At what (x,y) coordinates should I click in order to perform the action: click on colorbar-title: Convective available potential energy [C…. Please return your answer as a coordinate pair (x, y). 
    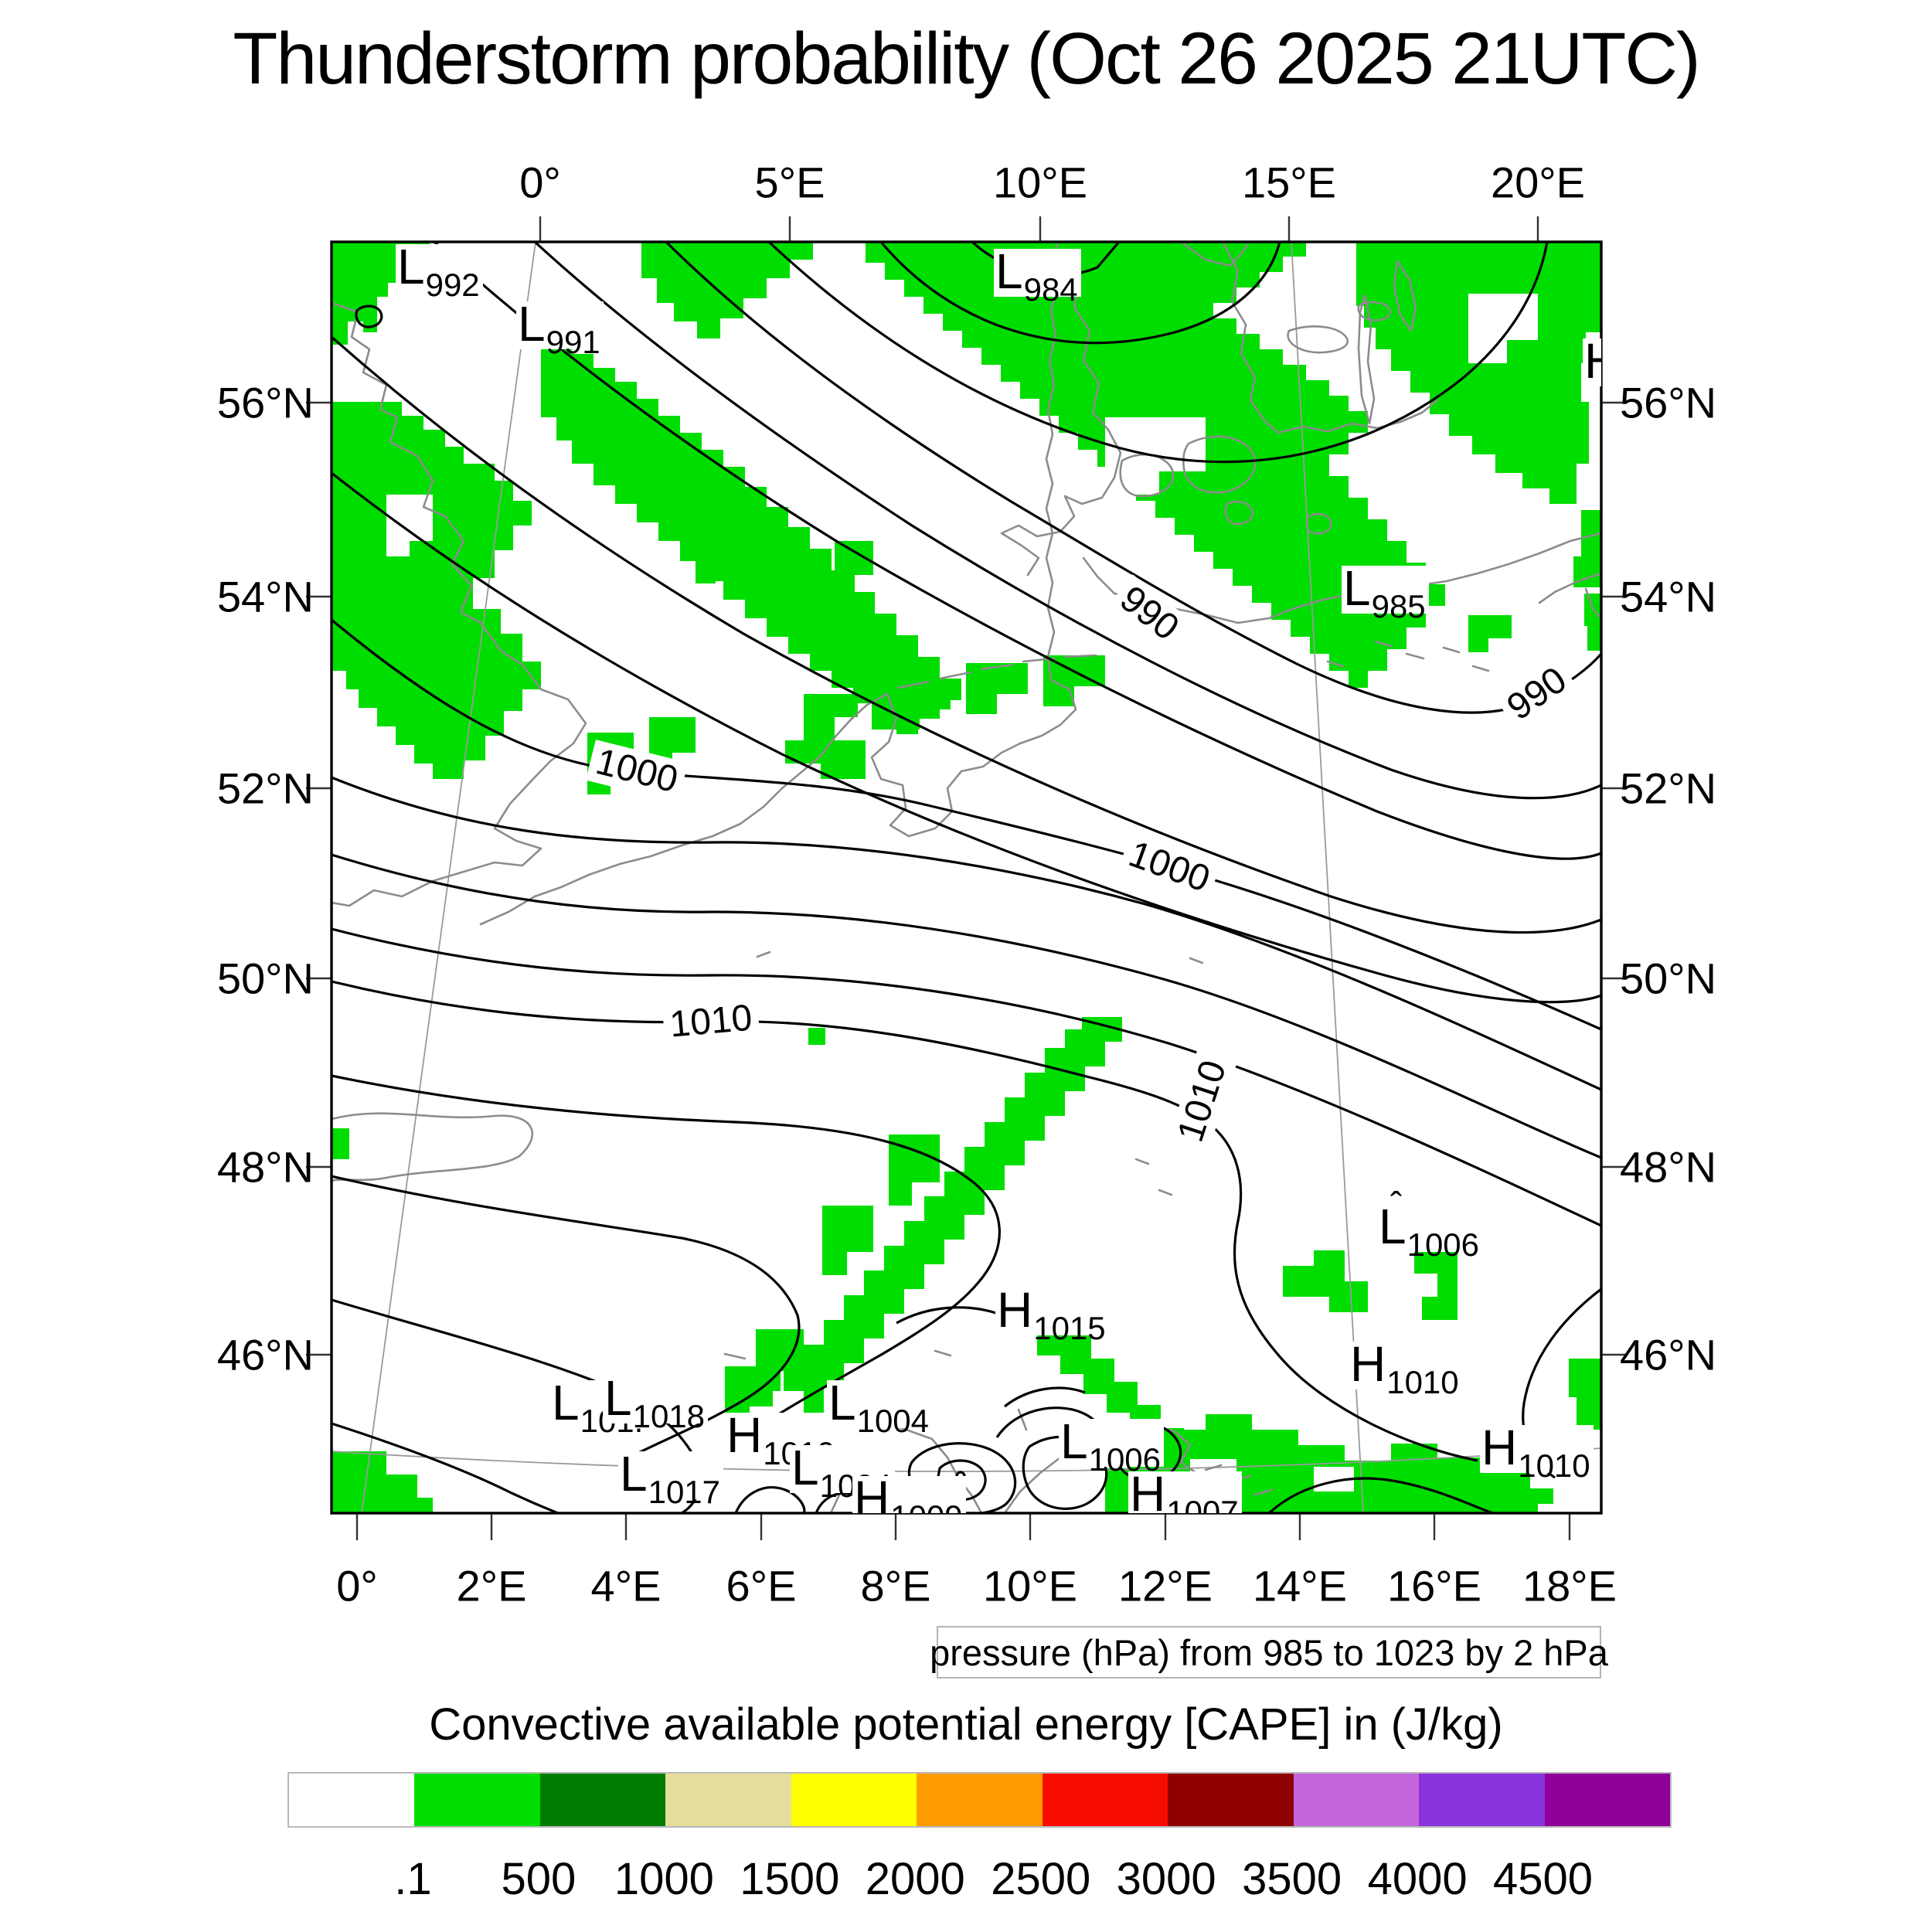
    Looking at the image, I should click on (966, 1725).